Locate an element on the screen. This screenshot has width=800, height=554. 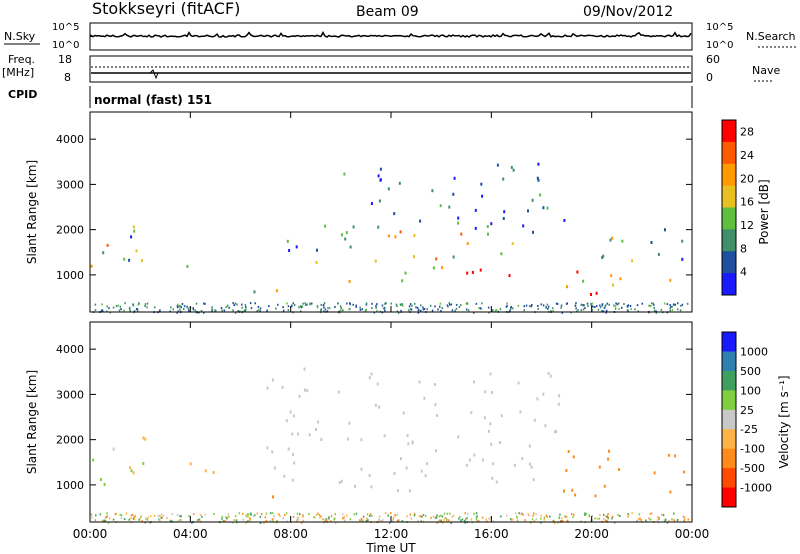
nave-tick-top: 60 is located at coordinates (713, 59).